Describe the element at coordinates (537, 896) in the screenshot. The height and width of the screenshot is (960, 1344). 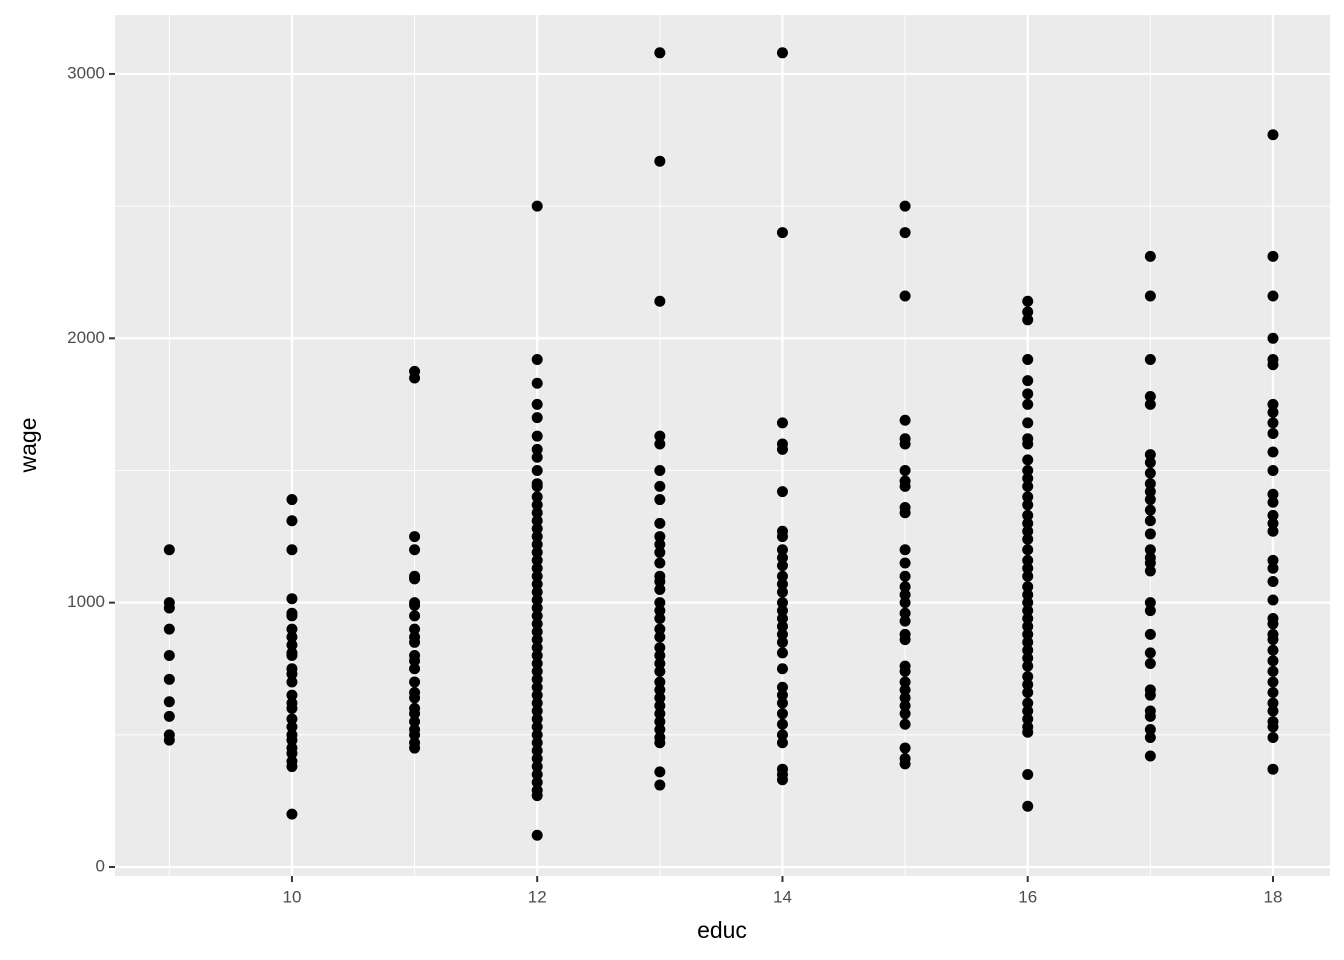
I see `x-tick-label: 12` at that location.